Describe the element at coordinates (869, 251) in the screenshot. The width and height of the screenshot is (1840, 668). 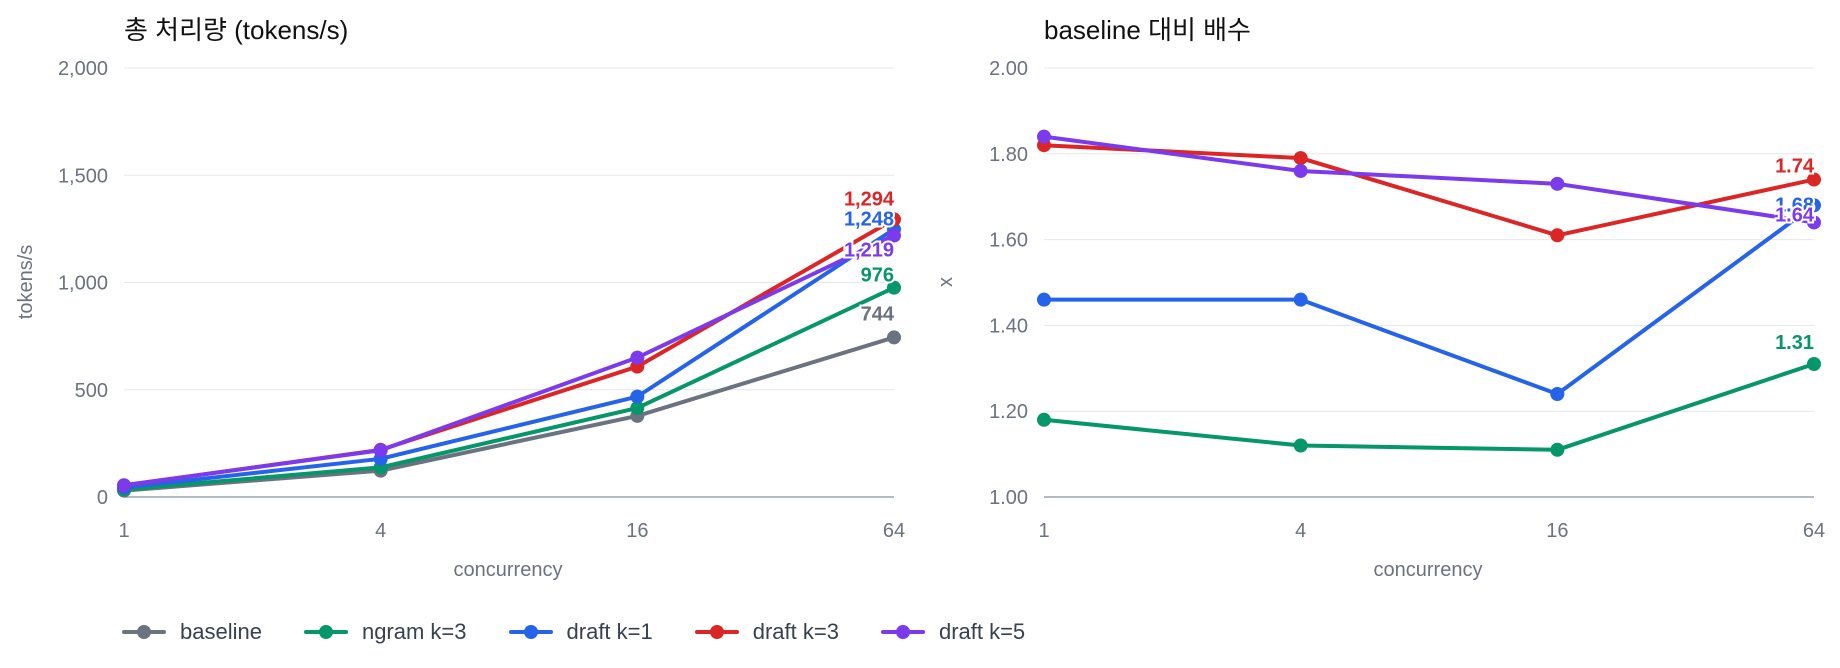
I see `data-label: 1,219` at that location.